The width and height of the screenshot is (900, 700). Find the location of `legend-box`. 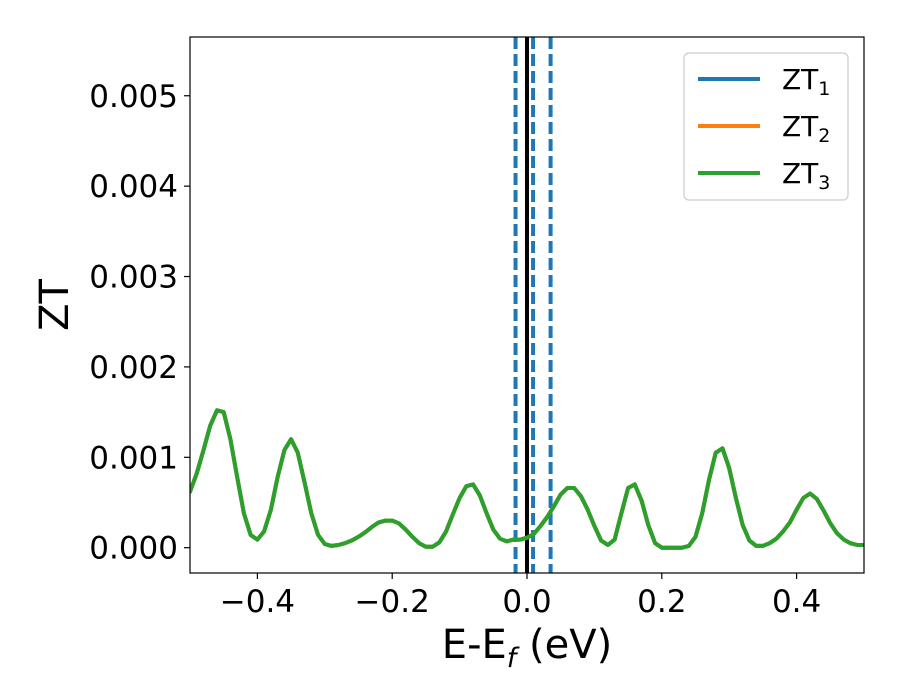

legend-box is located at coordinates (766, 126).